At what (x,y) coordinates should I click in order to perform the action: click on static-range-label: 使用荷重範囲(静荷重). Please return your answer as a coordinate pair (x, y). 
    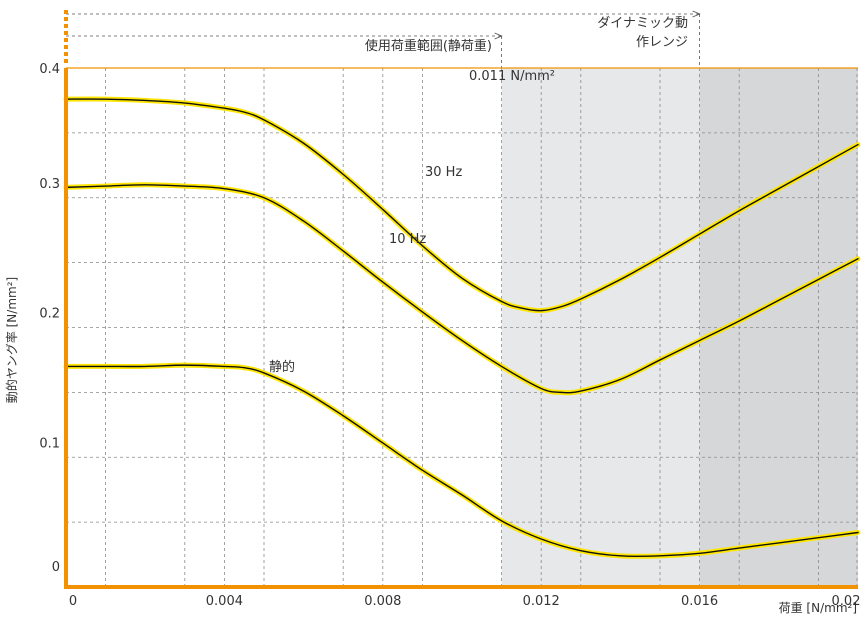
    Looking at the image, I should click on (428, 46).